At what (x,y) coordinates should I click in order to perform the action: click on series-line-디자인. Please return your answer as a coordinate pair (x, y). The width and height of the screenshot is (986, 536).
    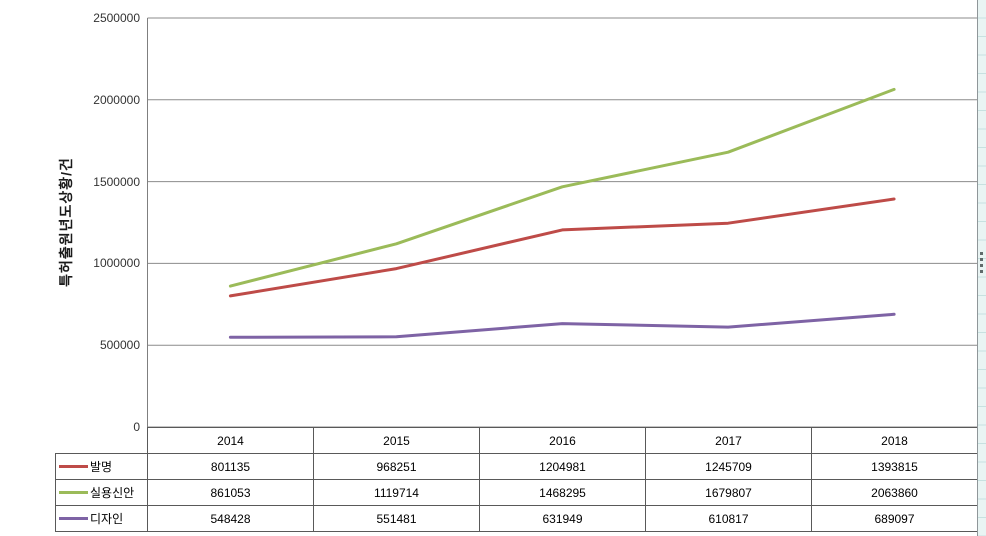
    Looking at the image, I should click on (562, 325).